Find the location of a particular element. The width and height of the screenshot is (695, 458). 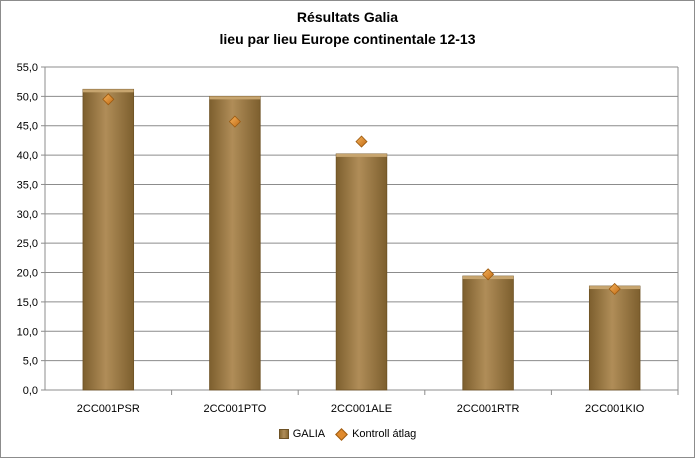

y-tick-label: 30,0 is located at coordinates (27, 215).